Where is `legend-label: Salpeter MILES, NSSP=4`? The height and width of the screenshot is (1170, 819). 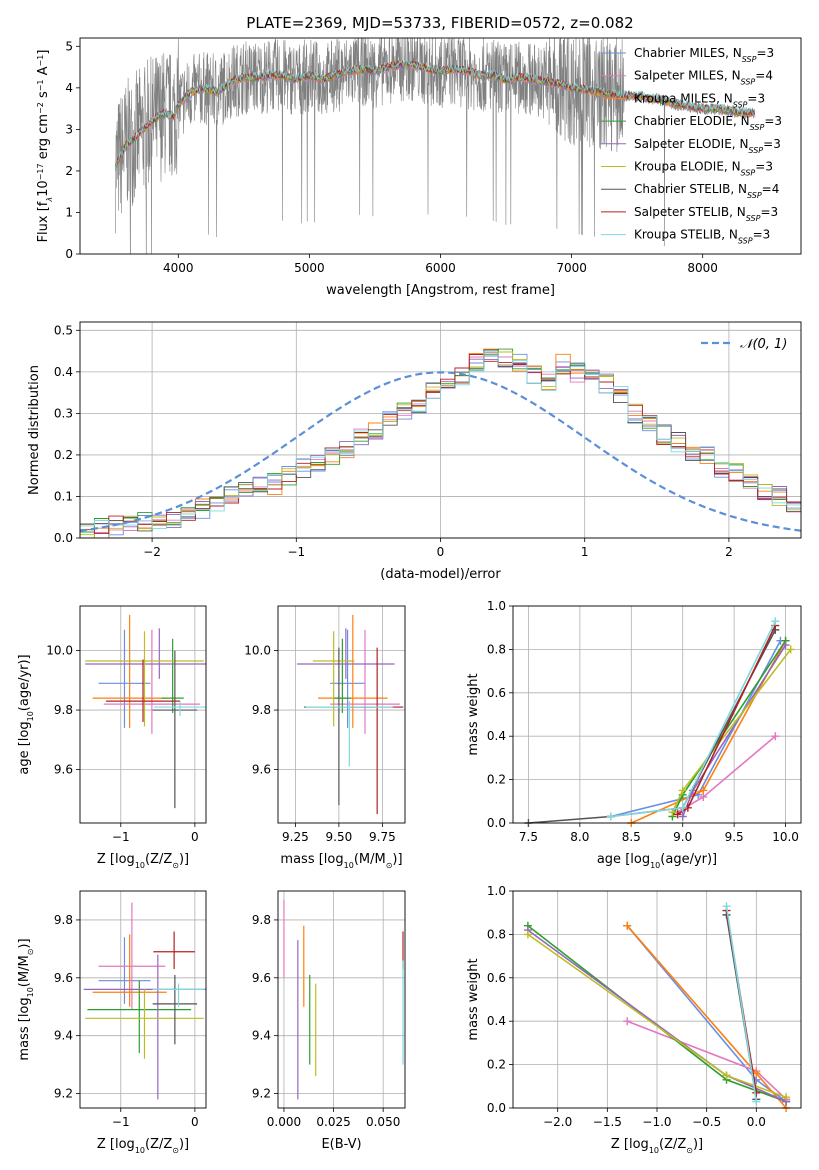
legend-label: Salpeter MILES, NSSP=4 is located at coordinates (703, 78).